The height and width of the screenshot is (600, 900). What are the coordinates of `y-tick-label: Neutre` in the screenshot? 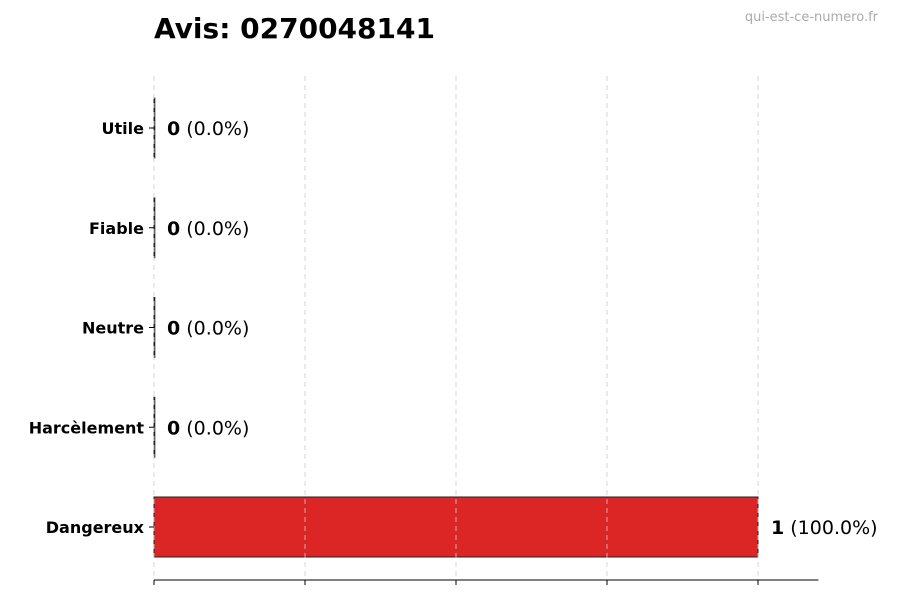 It's located at (113, 328).